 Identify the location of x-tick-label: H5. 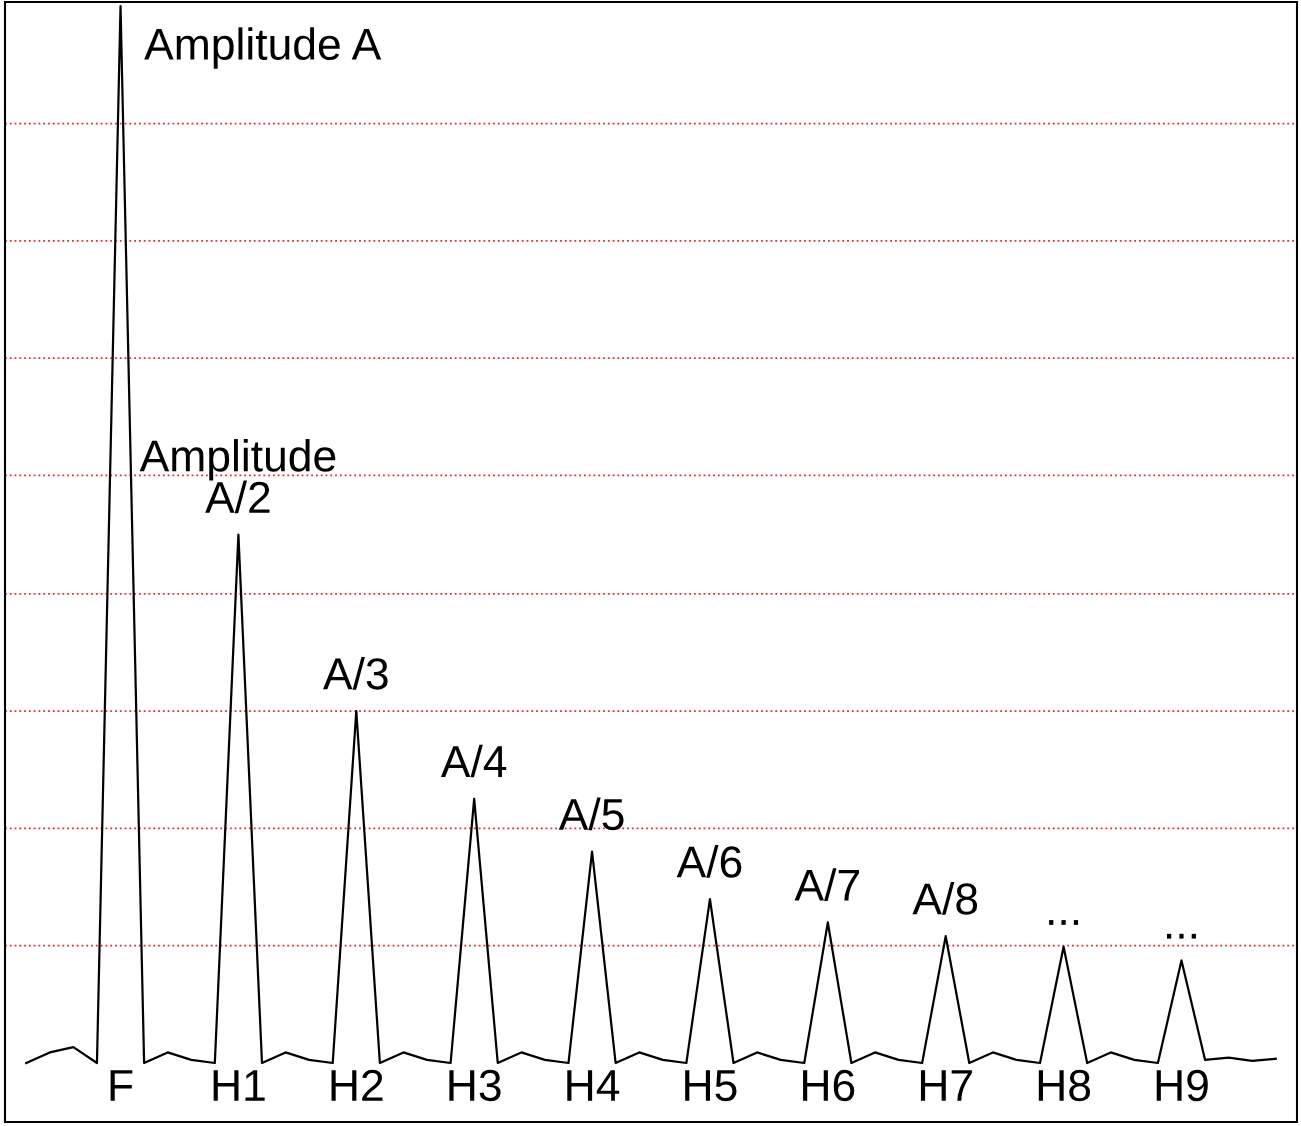
(711, 1086).